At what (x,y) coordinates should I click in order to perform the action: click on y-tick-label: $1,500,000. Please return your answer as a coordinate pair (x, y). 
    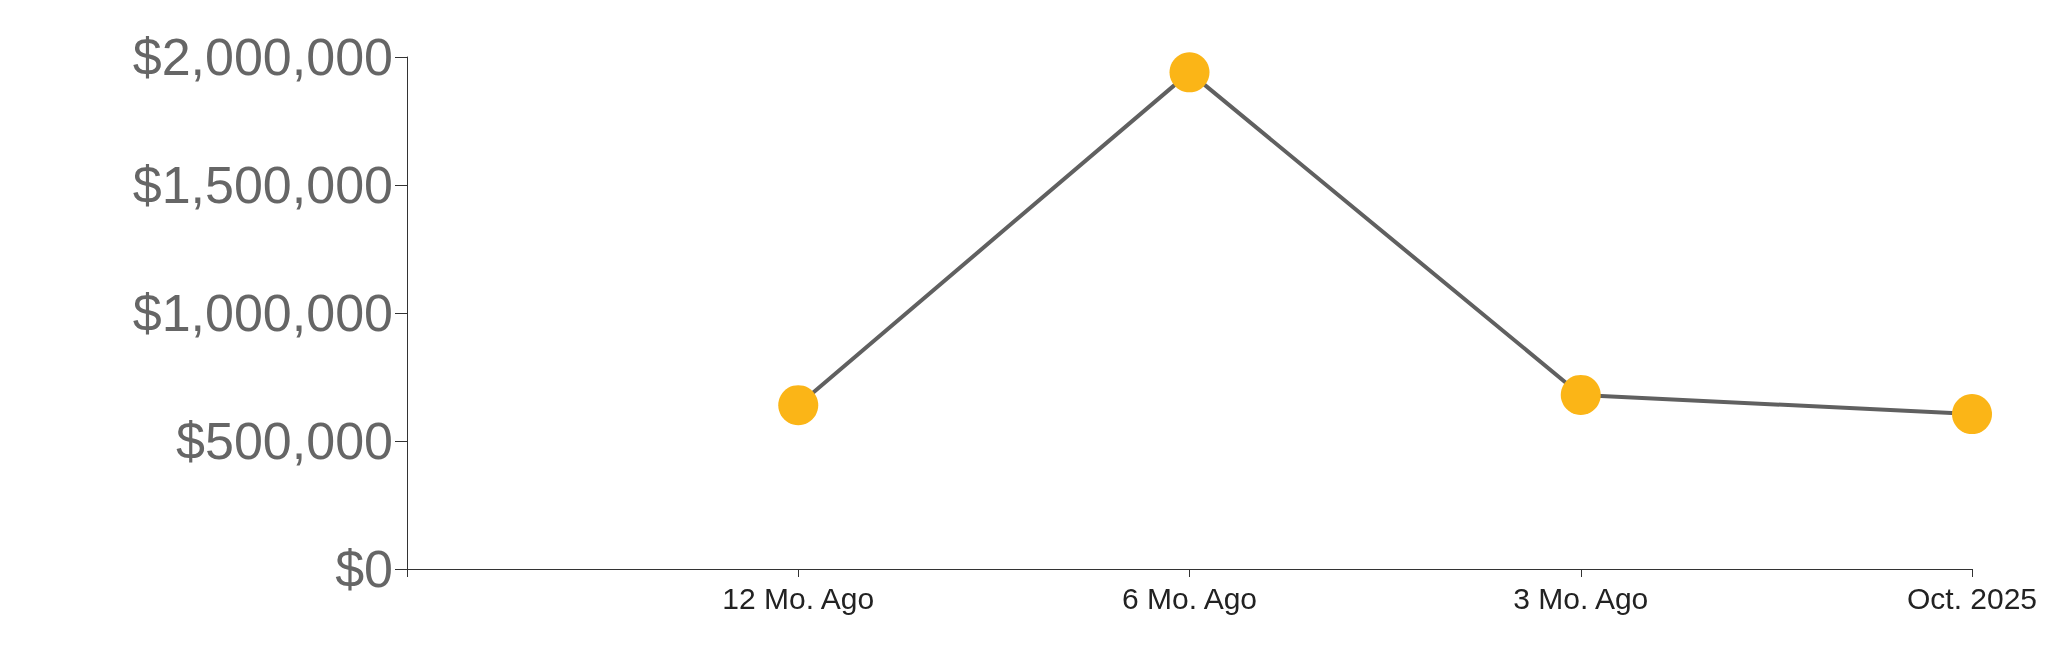
    Looking at the image, I should click on (262, 185).